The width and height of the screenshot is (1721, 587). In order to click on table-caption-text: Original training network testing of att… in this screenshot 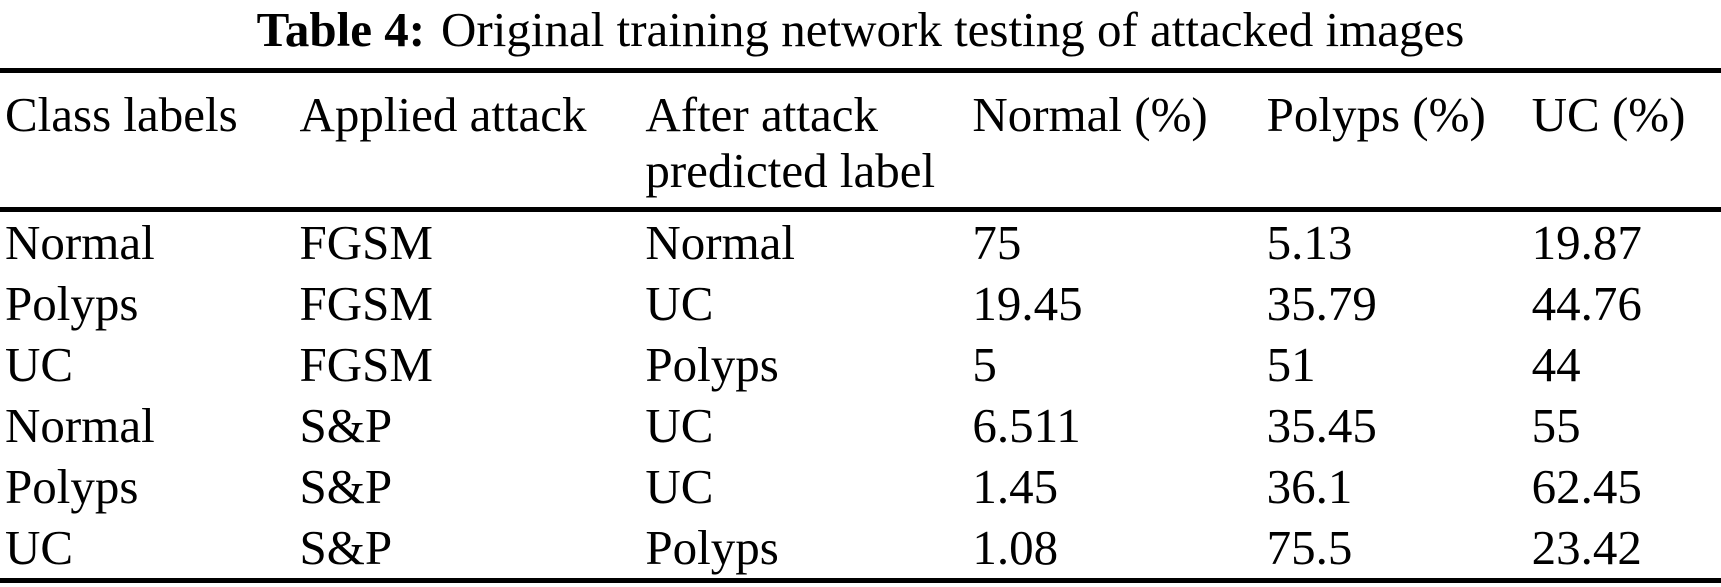, I will do `click(953, 29)`.